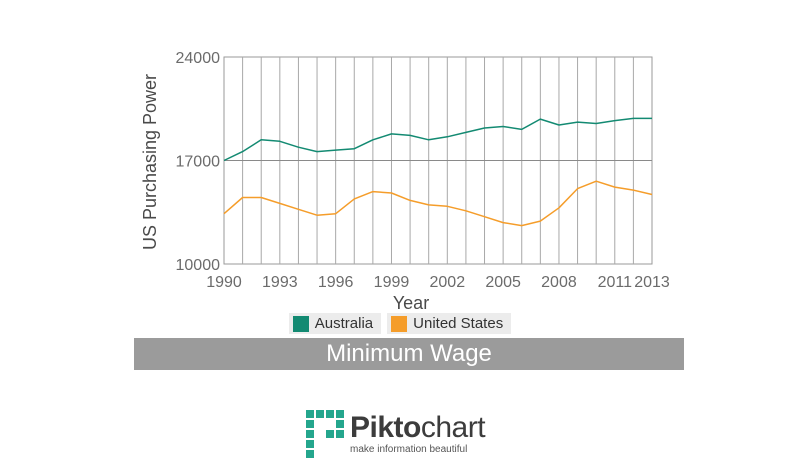  I want to click on x-tick-label: 1993, so click(280, 282).